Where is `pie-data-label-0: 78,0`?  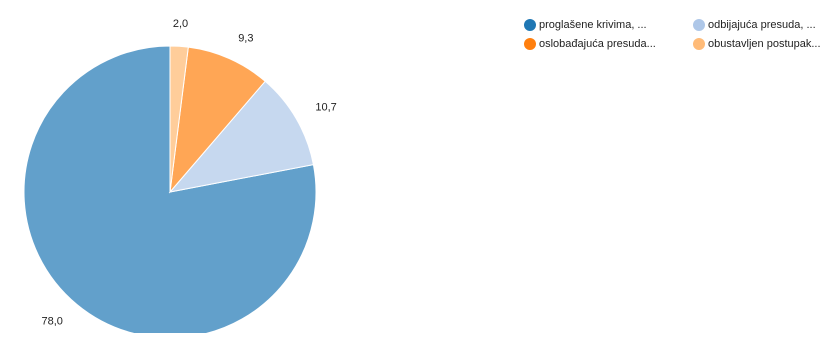
pie-data-label-0: 78,0 is located at coordinates (51, 321).